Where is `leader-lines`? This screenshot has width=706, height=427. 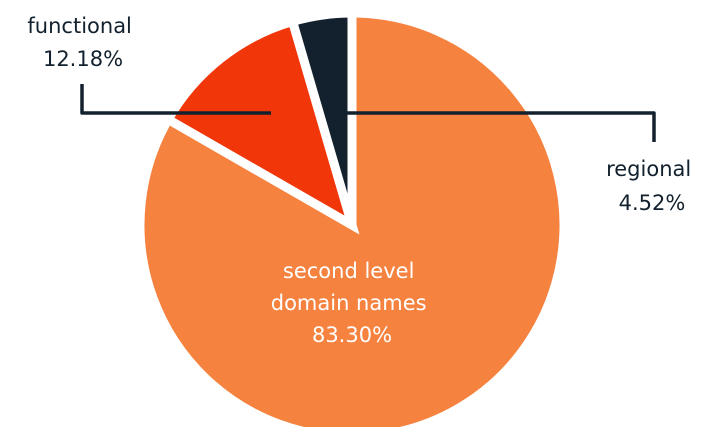 leader-lines is located at coordinates (368, 113).